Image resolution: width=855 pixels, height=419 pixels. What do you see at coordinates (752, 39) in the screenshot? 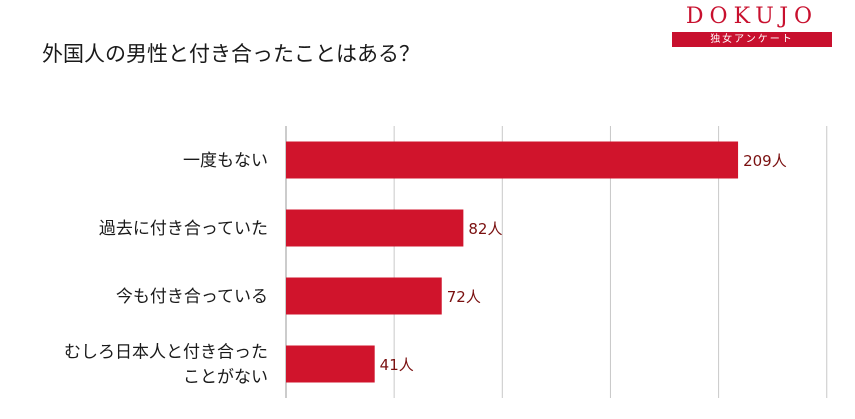
I see `logo-subtitle: 独女アンケート` at bounding box center [752, 39].